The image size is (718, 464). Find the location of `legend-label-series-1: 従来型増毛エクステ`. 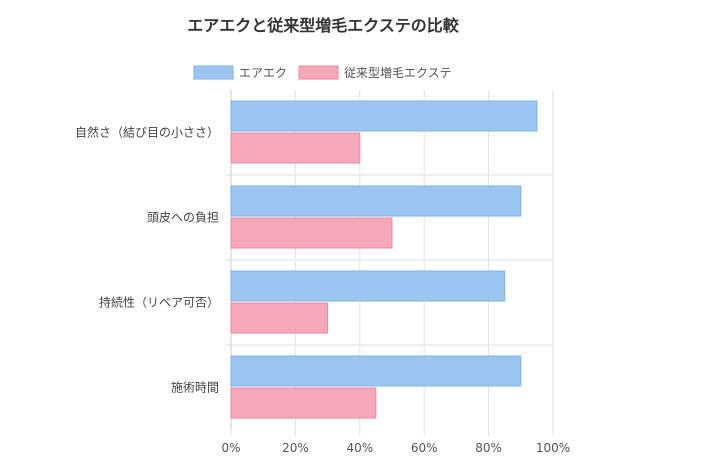

legend-label-series-1: 従来型増毛エクステ is located at coordinates (398, 73).